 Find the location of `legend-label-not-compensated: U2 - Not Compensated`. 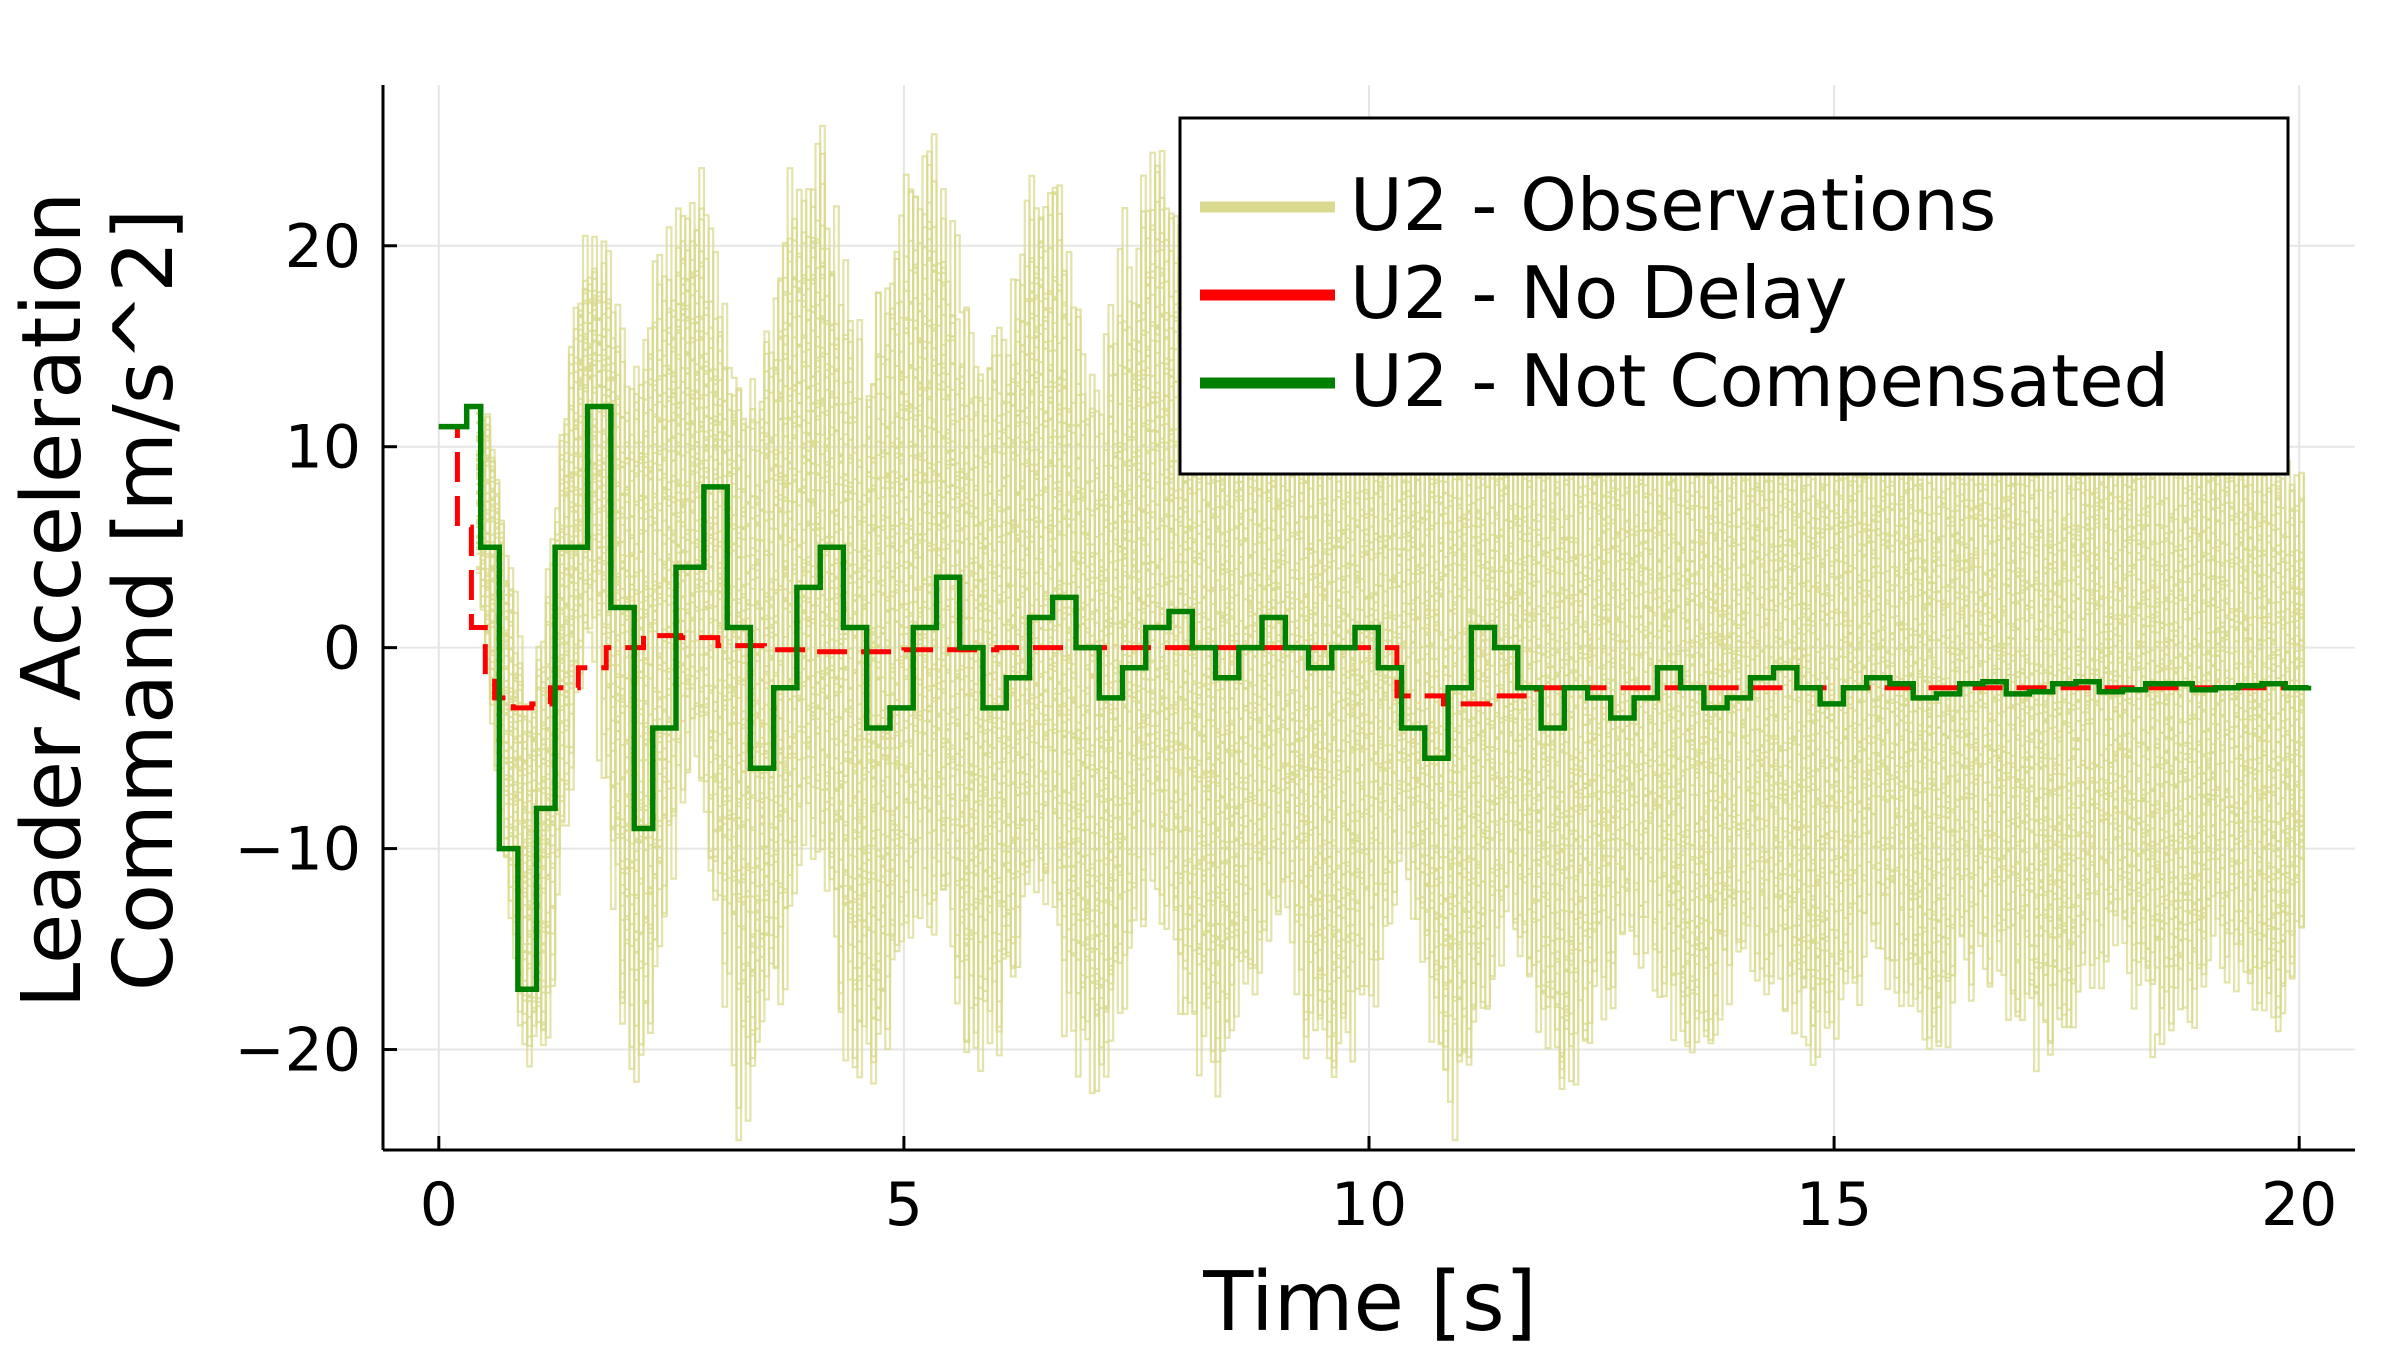

legend-label-not-compensated: U2 - Not Compensated is located at coordinates (1759, 381).